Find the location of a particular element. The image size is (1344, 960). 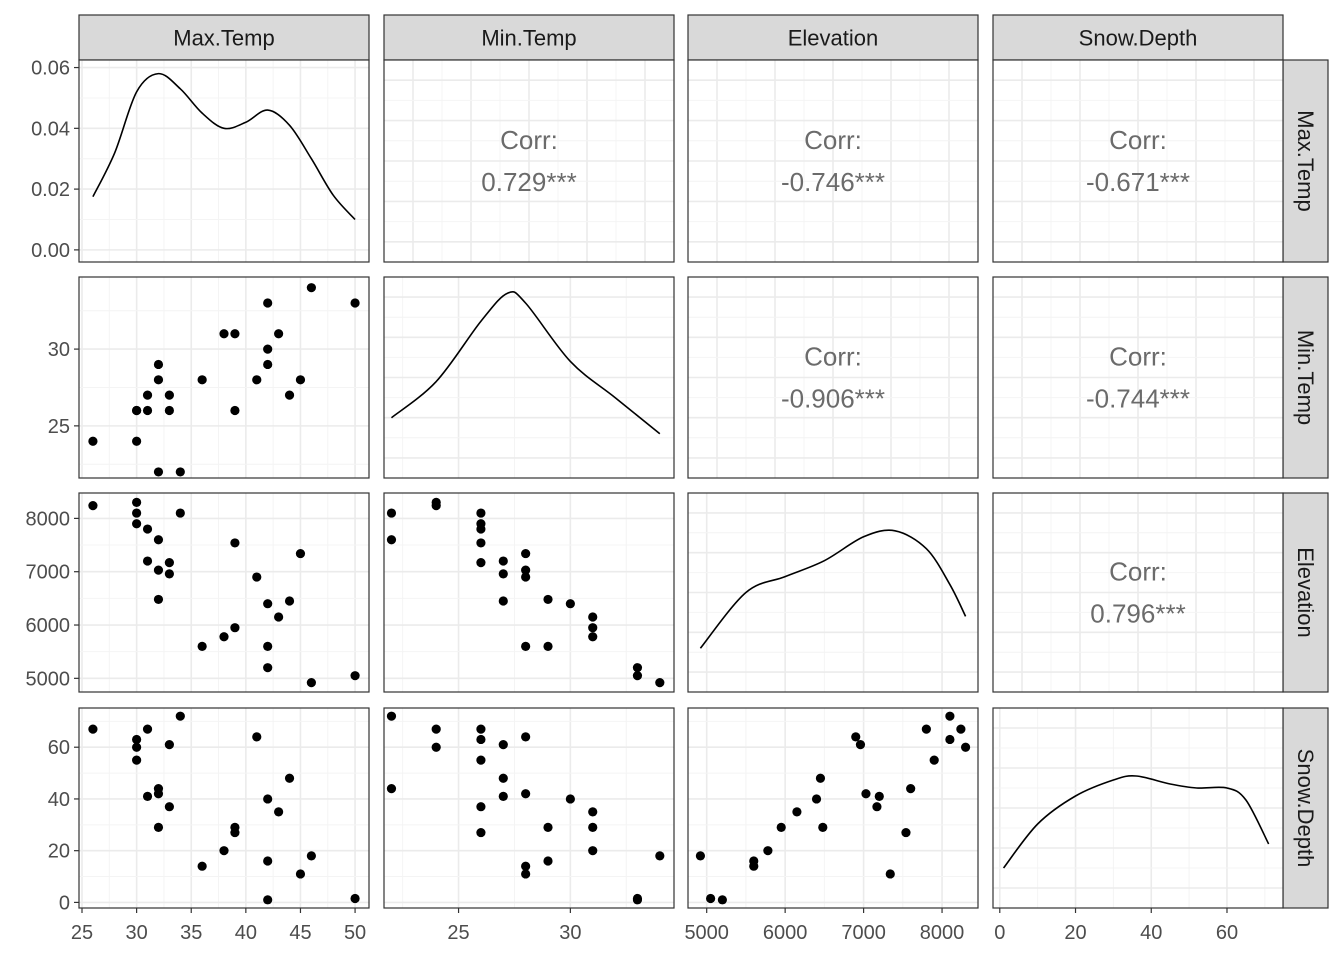

y-tick-label-snow-depth: 0 is located at coordinates (64, 903).